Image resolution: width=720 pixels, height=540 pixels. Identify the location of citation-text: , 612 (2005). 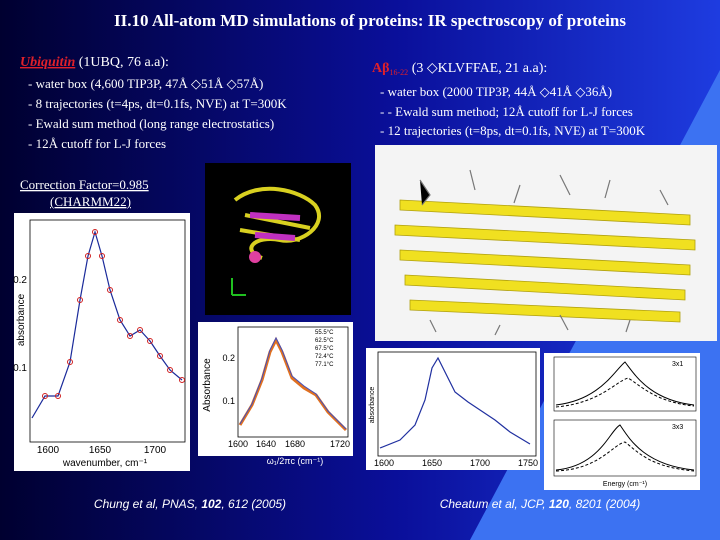
(253, 504).